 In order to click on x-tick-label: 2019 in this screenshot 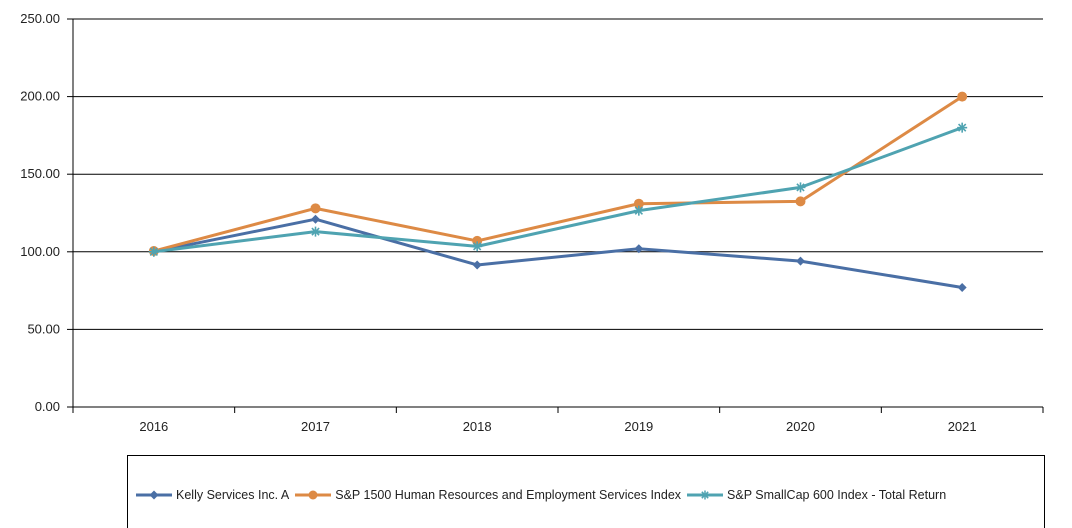, I will do `click(638, 426)`.